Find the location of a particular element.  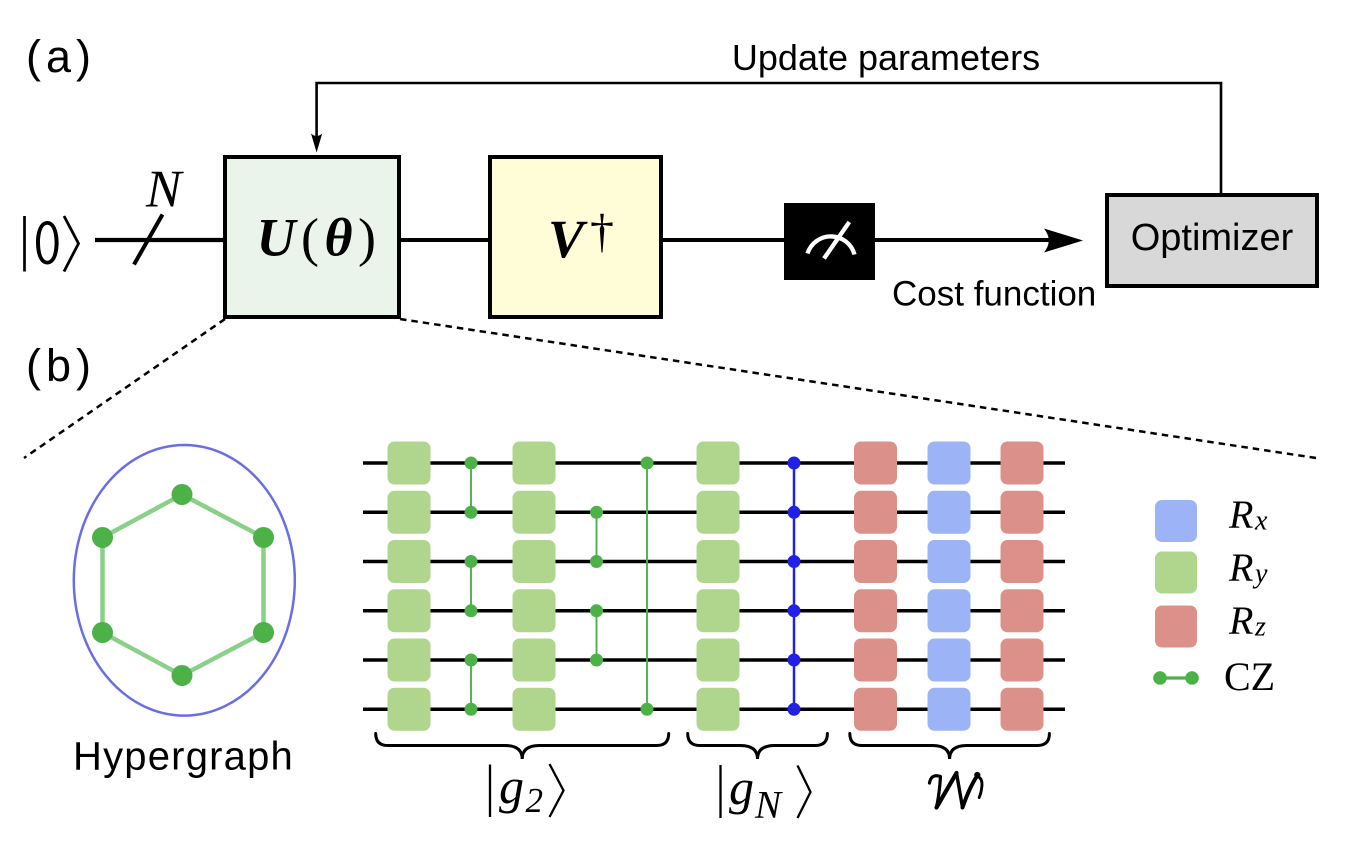

svg-text: CZ is located at coordinates (1249, 676).